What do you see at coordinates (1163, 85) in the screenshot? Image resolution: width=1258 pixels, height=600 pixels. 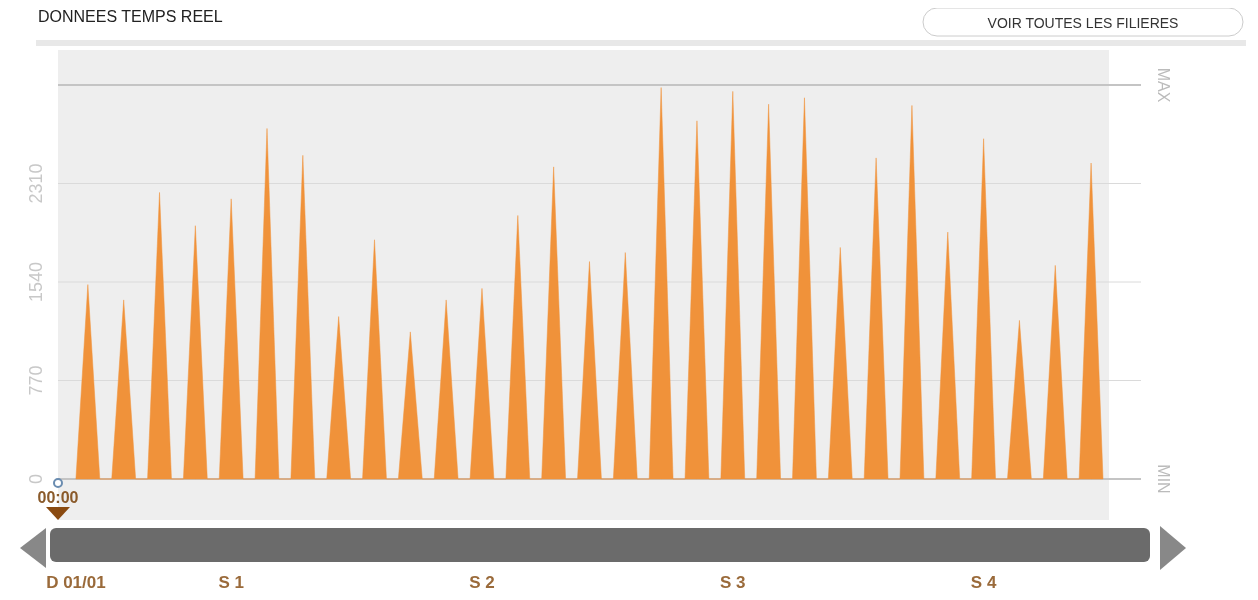 I see `ref-line-label: MAX` at bounding box center [1163, 85].